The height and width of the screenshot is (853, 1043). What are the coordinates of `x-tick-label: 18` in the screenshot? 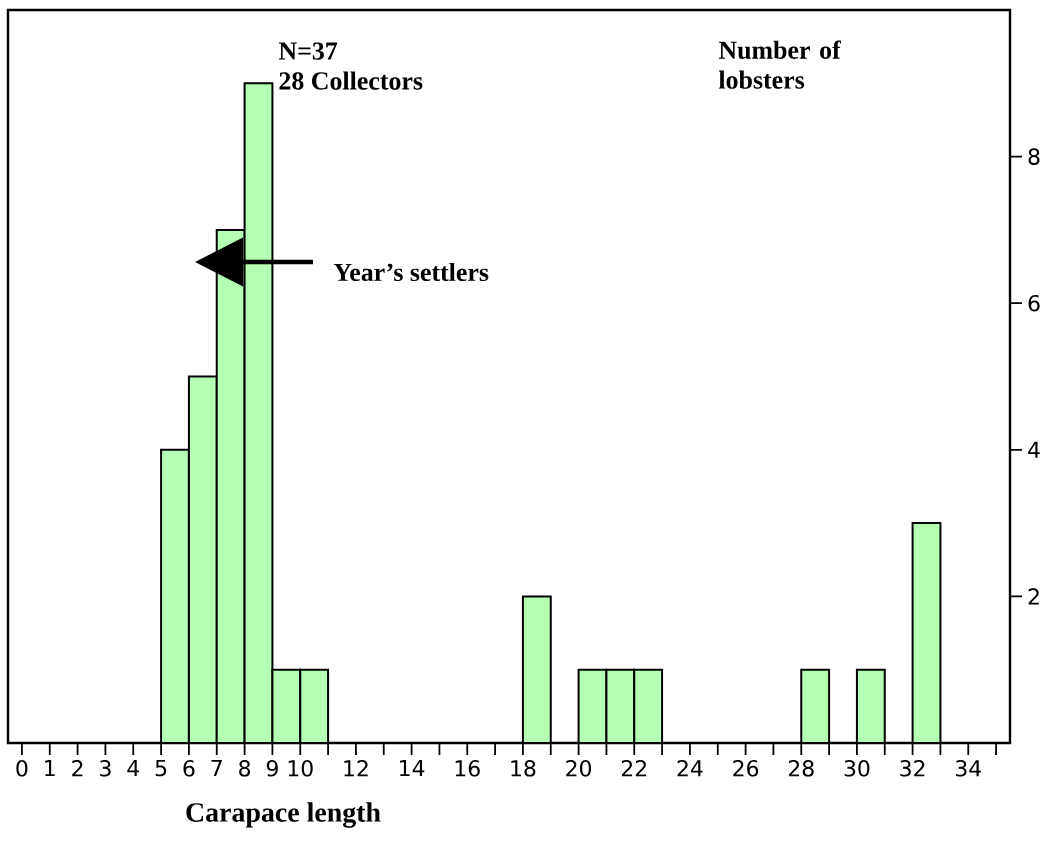 It's located at (523, 768).